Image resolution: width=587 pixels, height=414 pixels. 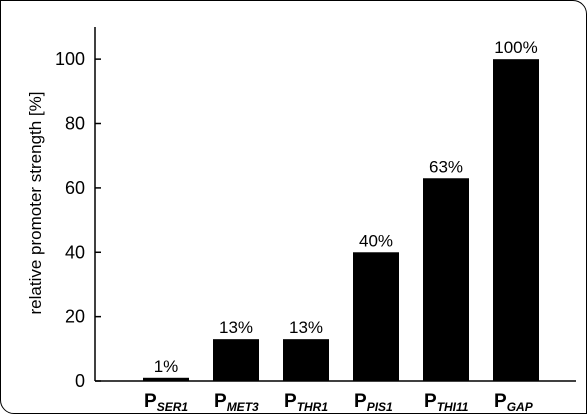 I want to click on x-category-label: PGAP, so click(x=514, y=402).